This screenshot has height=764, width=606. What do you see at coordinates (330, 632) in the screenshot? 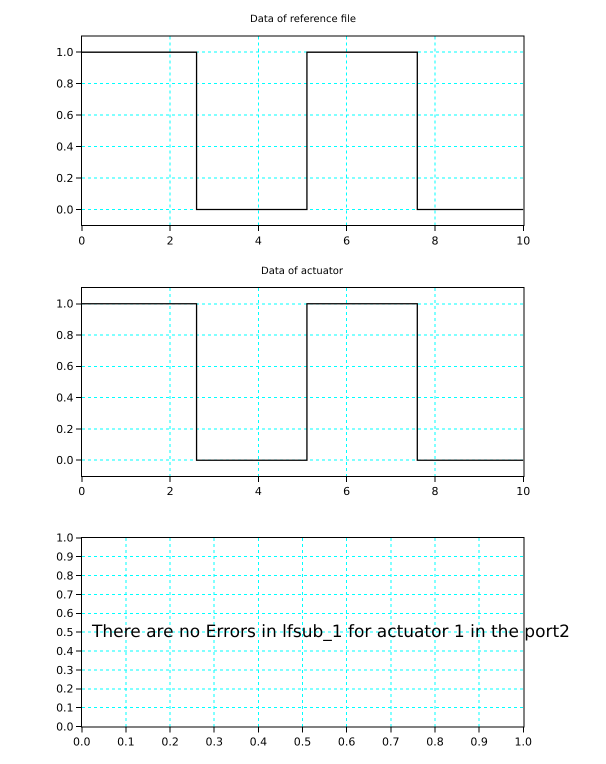
I see `annotation: There are no Errors in lfsub_1 for actuator 1 in the port2` at bounding box center [330, 632].